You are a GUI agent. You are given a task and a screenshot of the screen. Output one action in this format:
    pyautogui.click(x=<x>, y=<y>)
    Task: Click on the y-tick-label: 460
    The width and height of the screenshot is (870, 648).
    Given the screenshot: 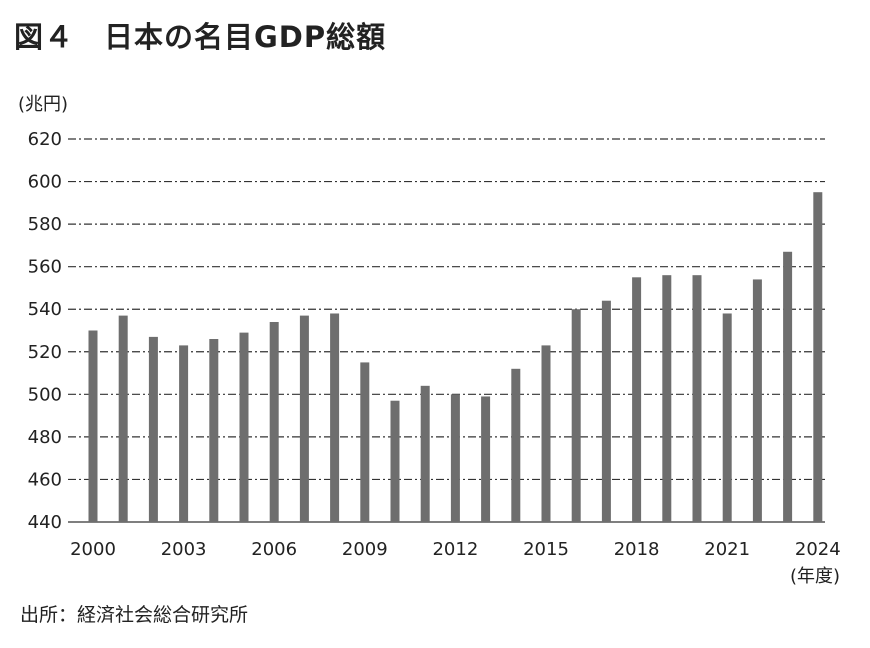 What is the action you would take?
    pyautogui.click(x=45, y=479)
    